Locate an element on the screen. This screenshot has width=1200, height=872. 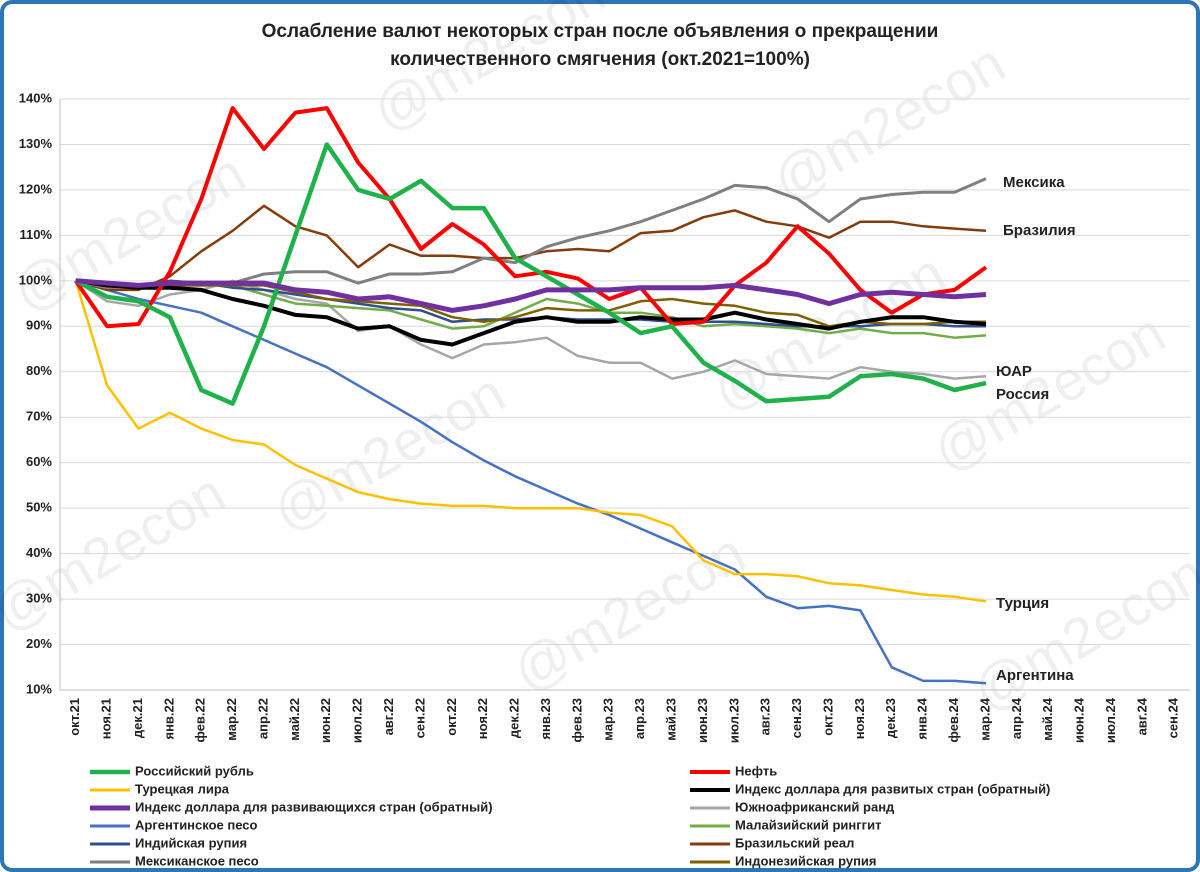
x-tick-label: ноя.21 is located at coordinates (106, 718).